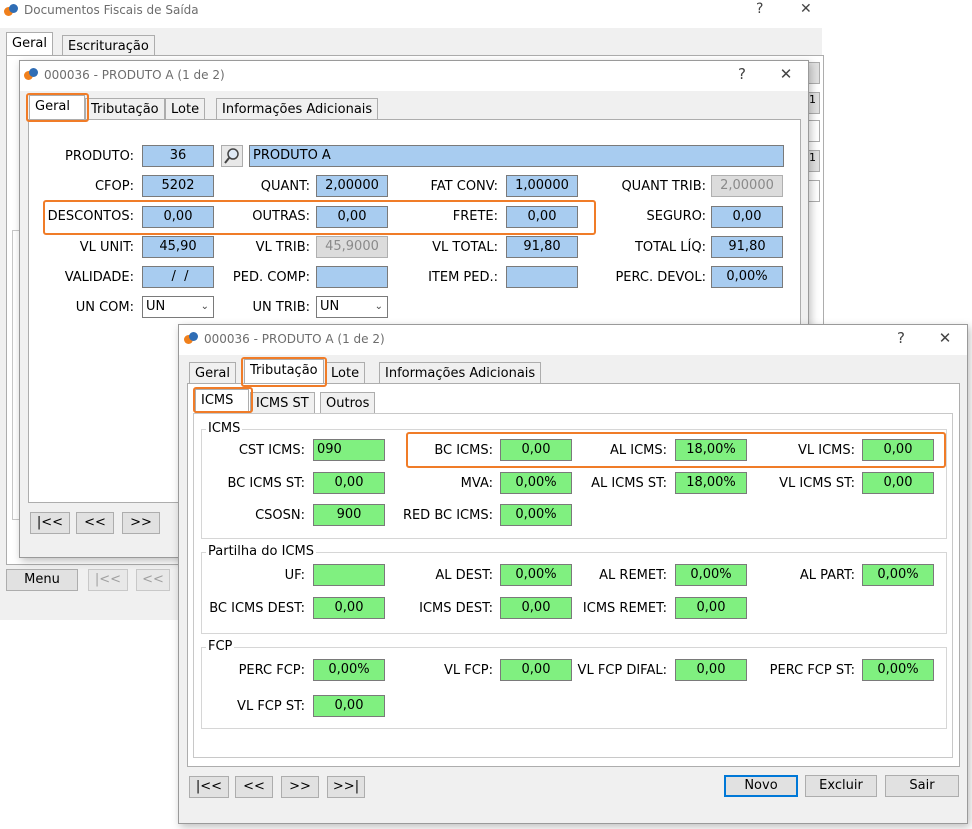 The width and height of the screenshot is (972, 829). What do you see at coordinates (378, 306) in the screenshot?
I see `chevron-down-icon: ⌄` at bounding box center [378, 306].